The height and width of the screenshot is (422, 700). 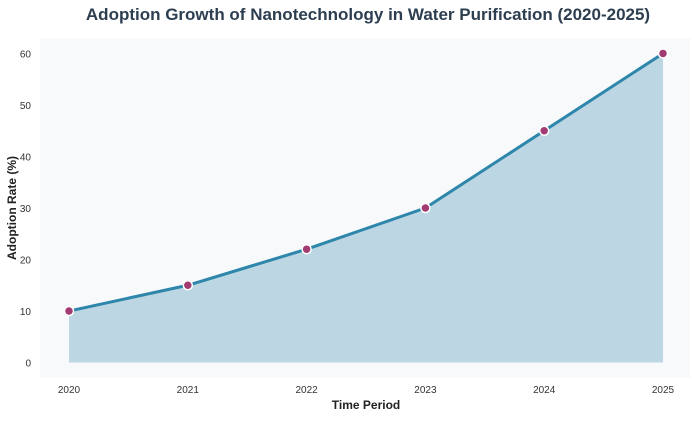 What do you see at coordinates (26, 261) in the screenshot?
I see `y-tick-label: 20` at bounding box center [26, 261].